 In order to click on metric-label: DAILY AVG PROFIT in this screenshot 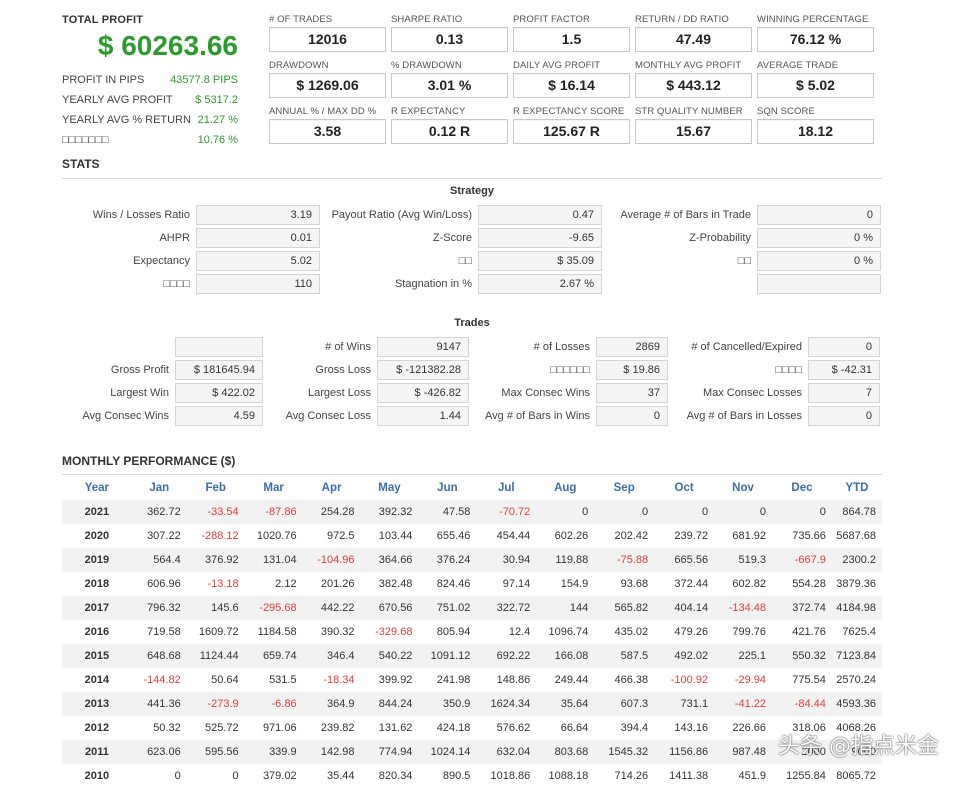, I will do `click(557, 65)`.